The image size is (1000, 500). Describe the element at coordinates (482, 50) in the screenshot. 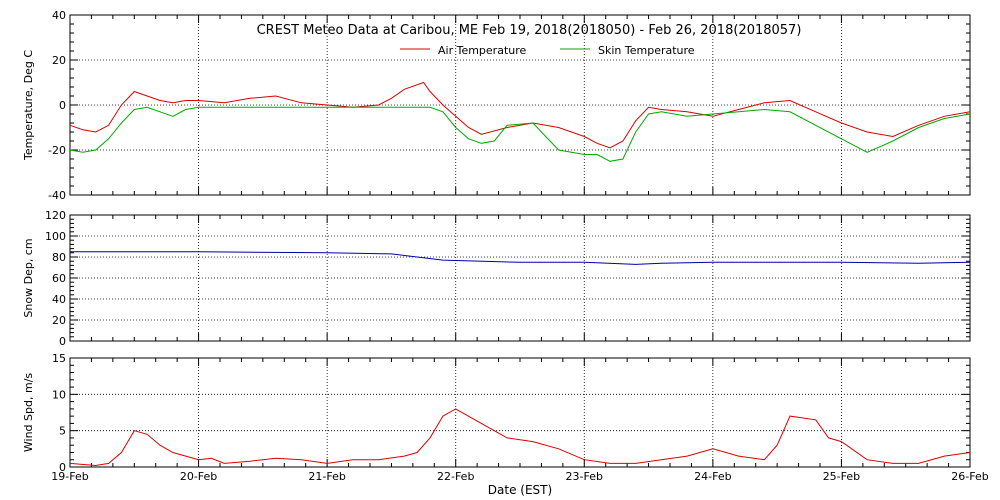

I see `legend-label-0: Air Temperature` at that location.